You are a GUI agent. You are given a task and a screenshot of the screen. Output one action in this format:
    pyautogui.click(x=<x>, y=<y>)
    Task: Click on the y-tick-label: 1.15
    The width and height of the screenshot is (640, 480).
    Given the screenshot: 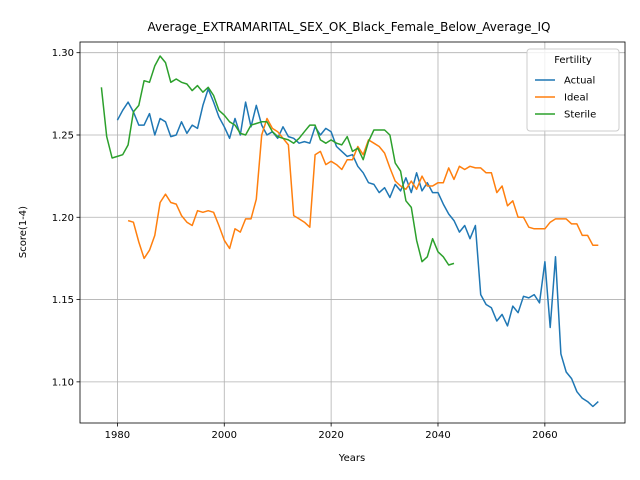 What is the action you would take?
    pyautogui.click(x=63, y=300)
    